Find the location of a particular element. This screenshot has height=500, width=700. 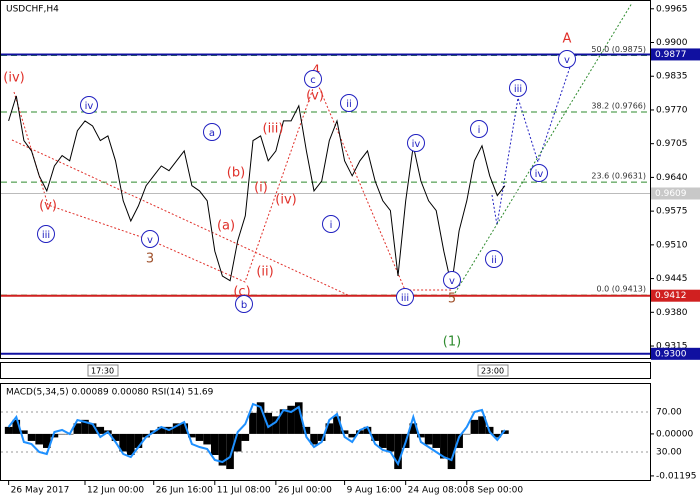

wave-label: i is located at coordinates (331, 225).